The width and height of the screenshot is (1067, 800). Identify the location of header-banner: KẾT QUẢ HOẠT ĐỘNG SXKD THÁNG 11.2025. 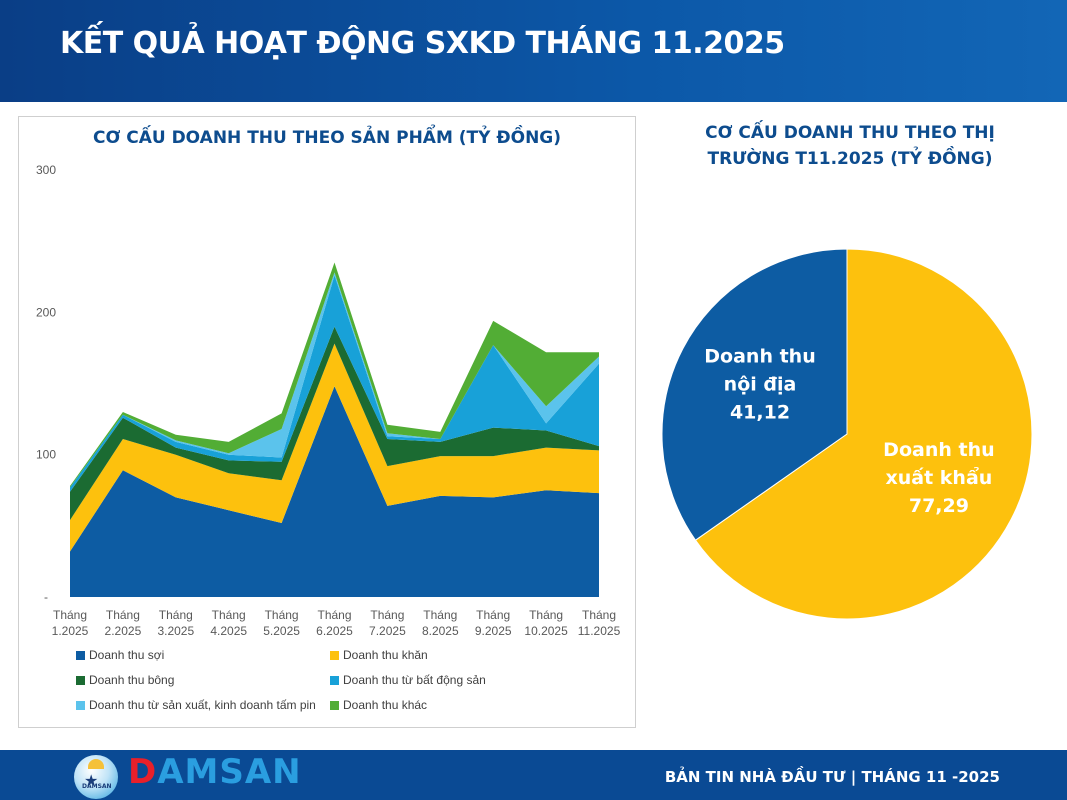
(533, 51).